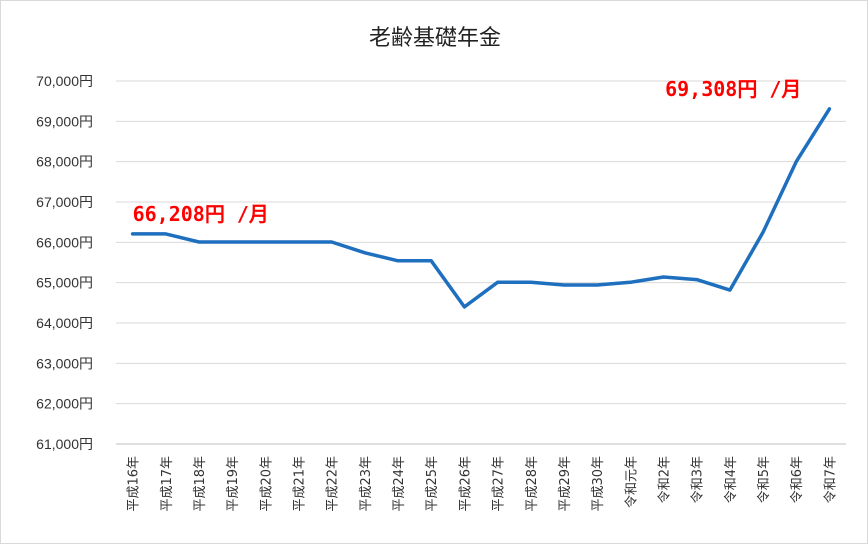  What do you see at coordinates (64, 202) in the screenshot?
I see `y-tick-label: 67,000円` at bounding box center [64, 202].